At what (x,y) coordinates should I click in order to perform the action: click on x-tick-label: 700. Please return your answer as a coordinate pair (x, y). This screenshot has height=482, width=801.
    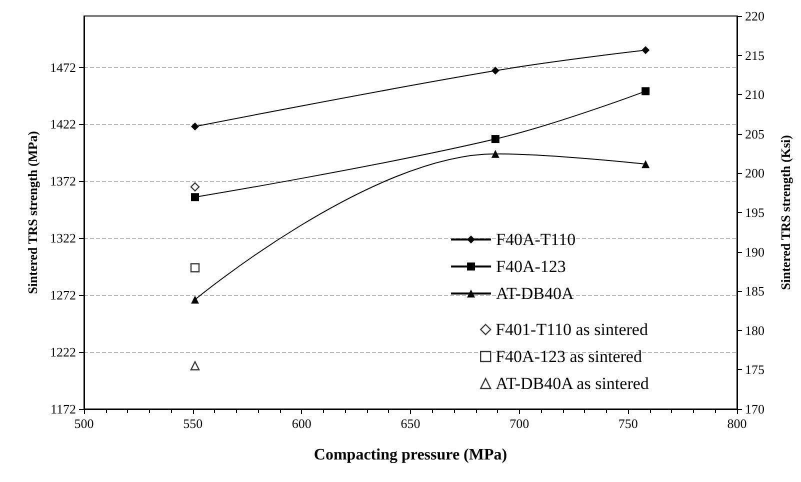
    Looking at the image, I should click on (520, 423).